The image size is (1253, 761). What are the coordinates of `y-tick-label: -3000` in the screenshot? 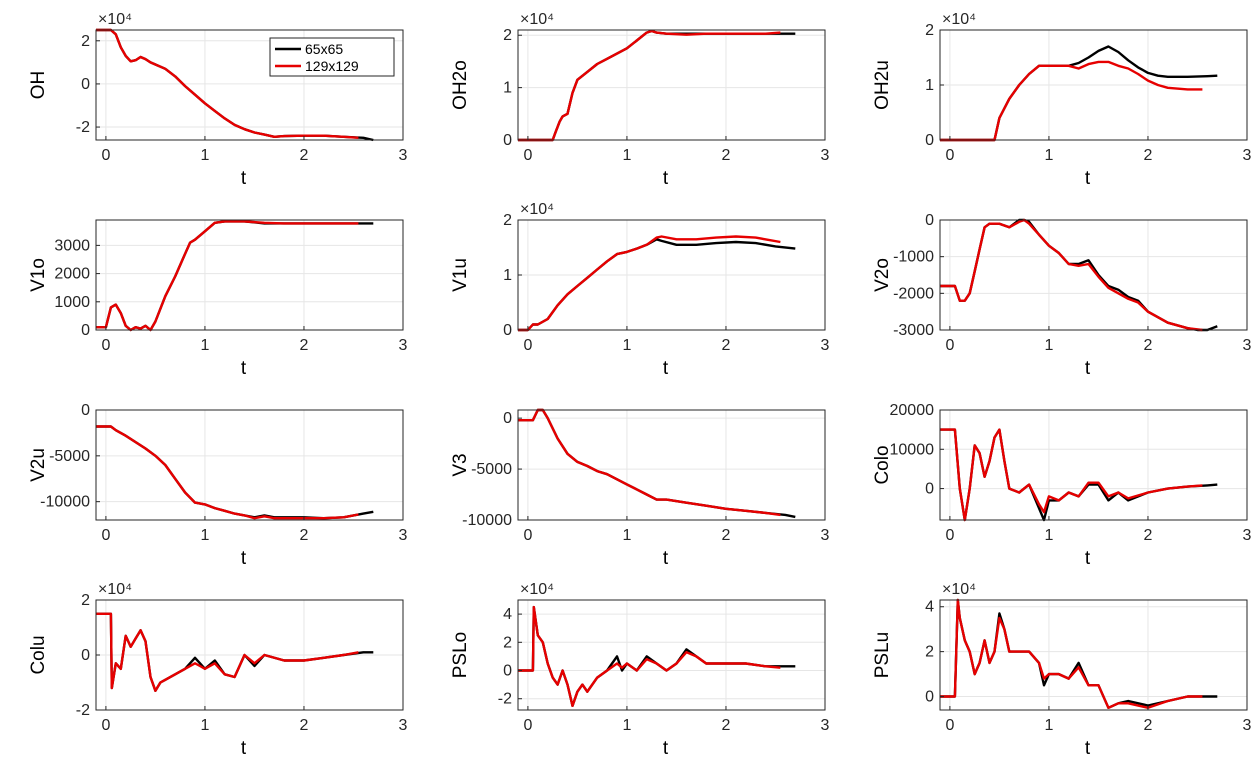 It's located at (913, 330).